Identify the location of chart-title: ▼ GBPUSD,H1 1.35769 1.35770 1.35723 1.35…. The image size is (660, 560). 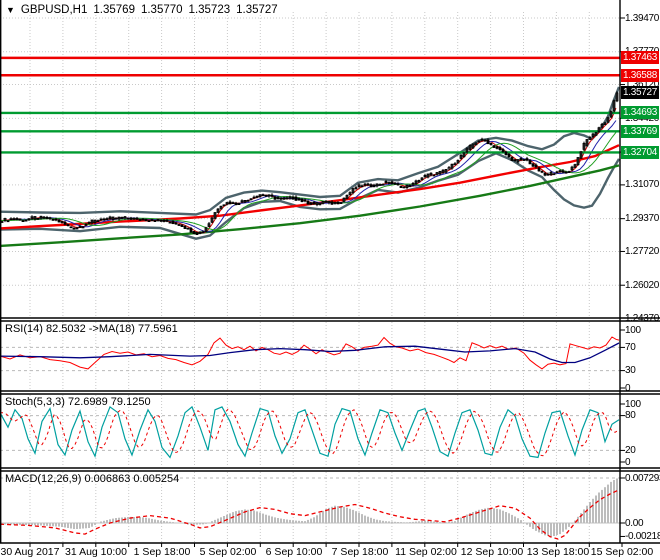
(142, 10).